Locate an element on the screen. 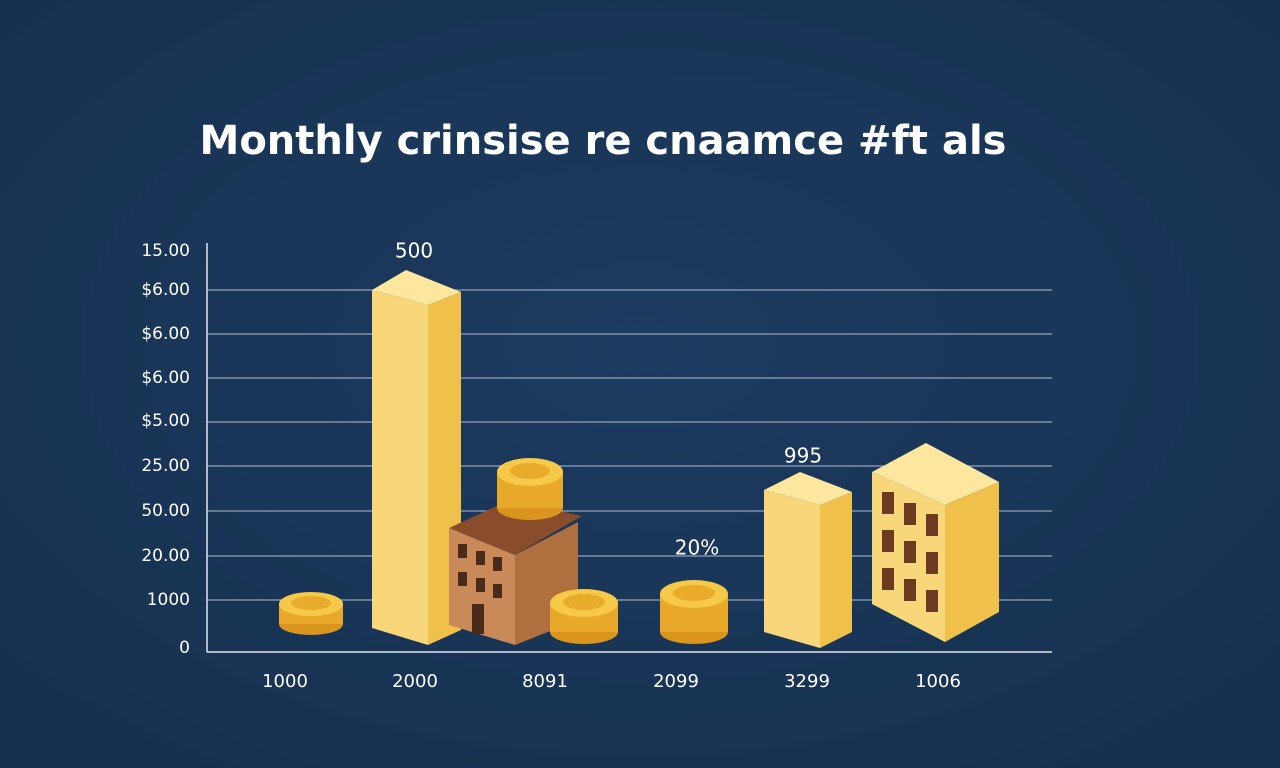  y-axis-label: 50.00 is located at coordinates (165, 511).